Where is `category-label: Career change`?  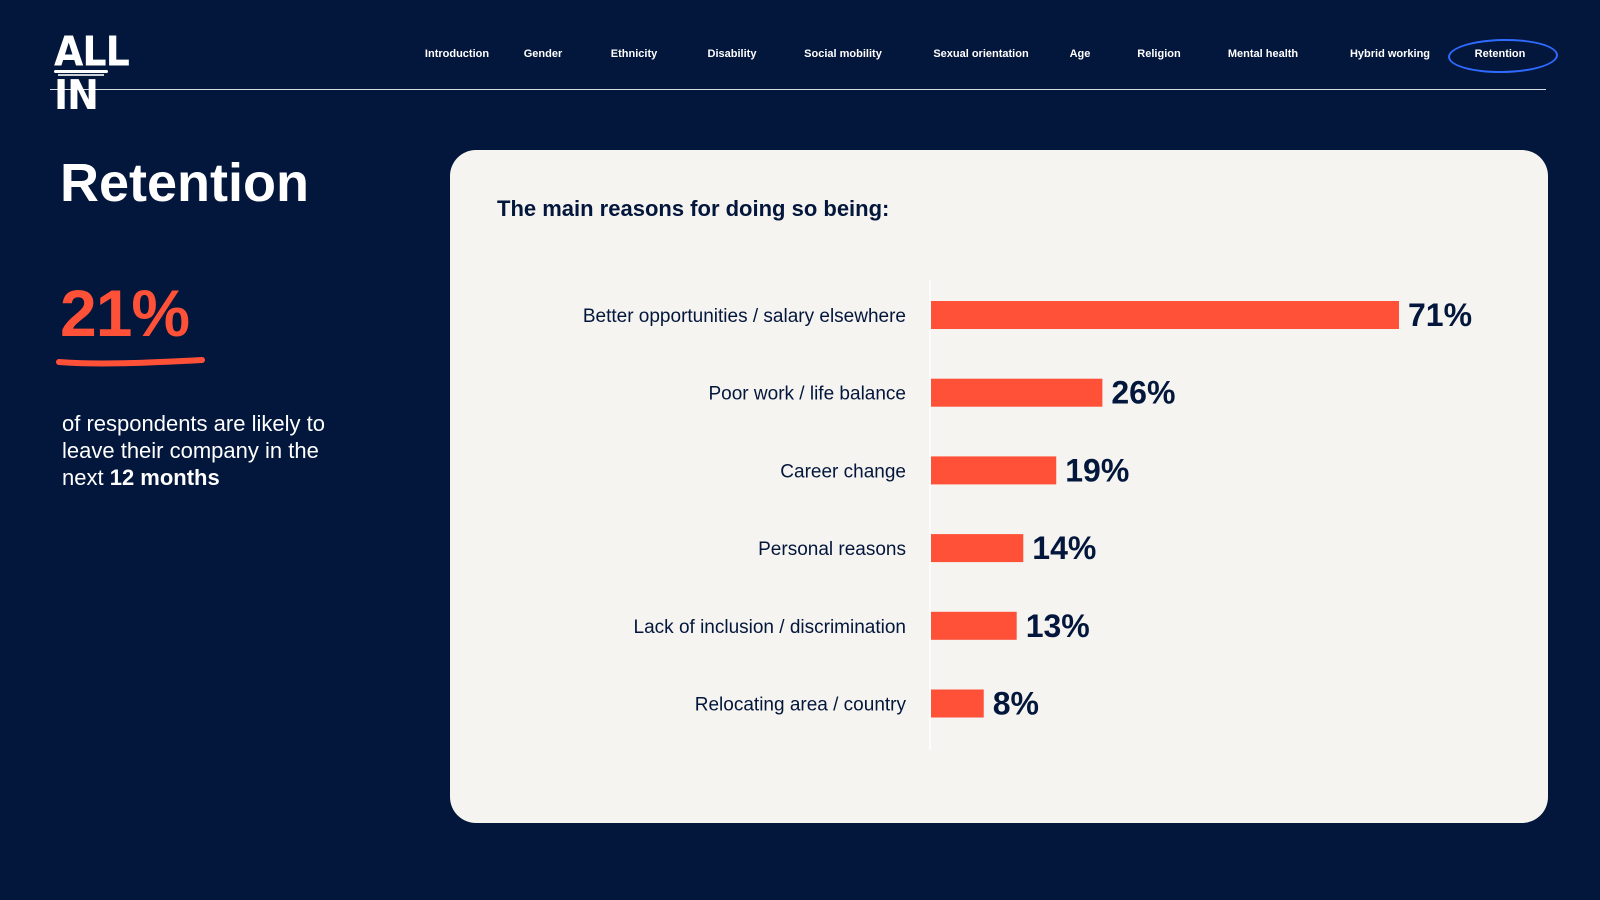 category-label: Career change is located at coordinates (843, 471).